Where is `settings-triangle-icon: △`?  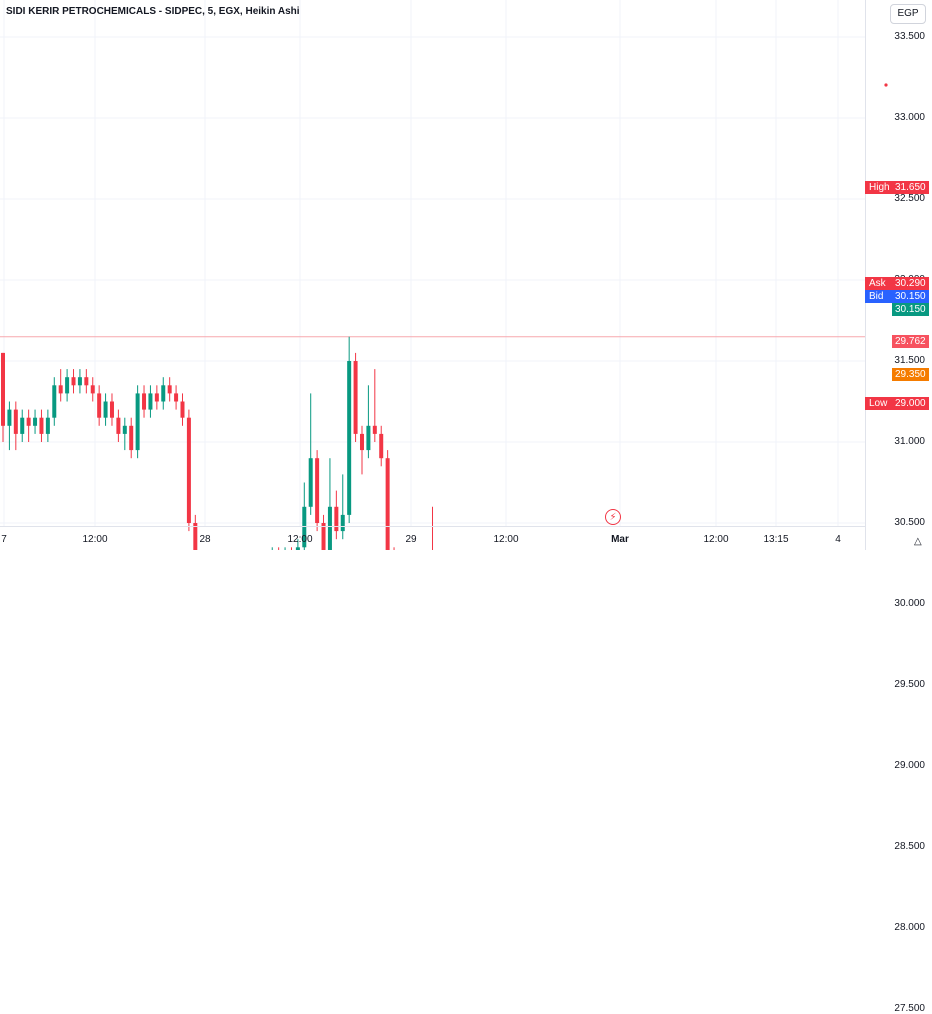
settings-triangle-icon: △ is located at coordinates (918, 541).